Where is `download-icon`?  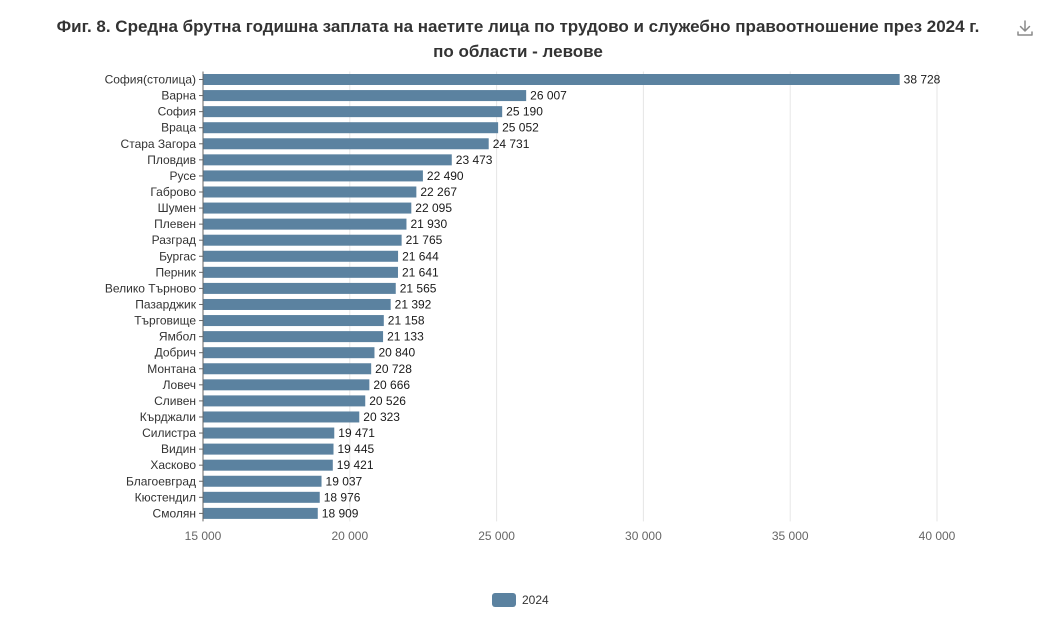 download-icon is located at coordinates (1025, 28).